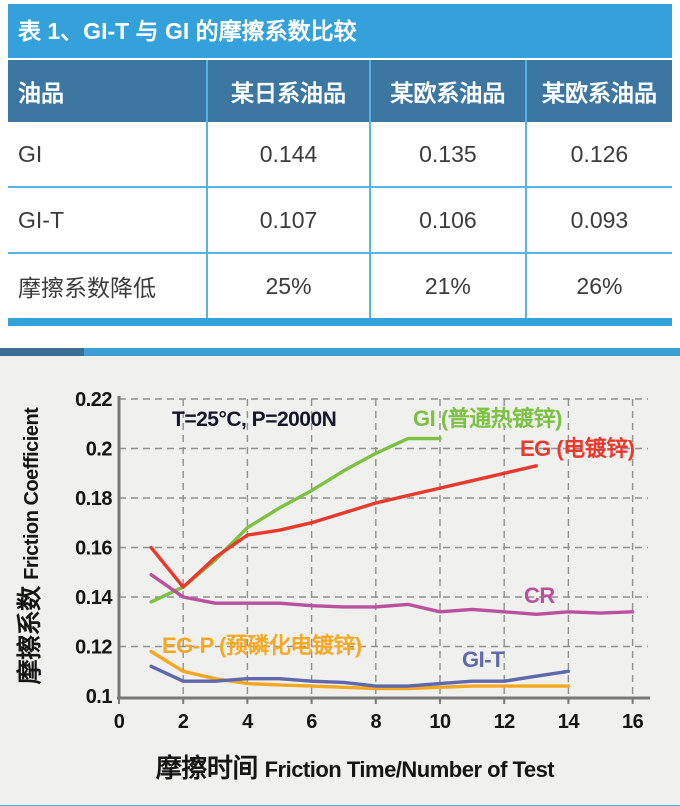 This screenshot has width=680, height=806. What do you see at coordinates (93, 549) in the screenshot?
I see `svg-text: 0.16` at bounding box center [93, 549].